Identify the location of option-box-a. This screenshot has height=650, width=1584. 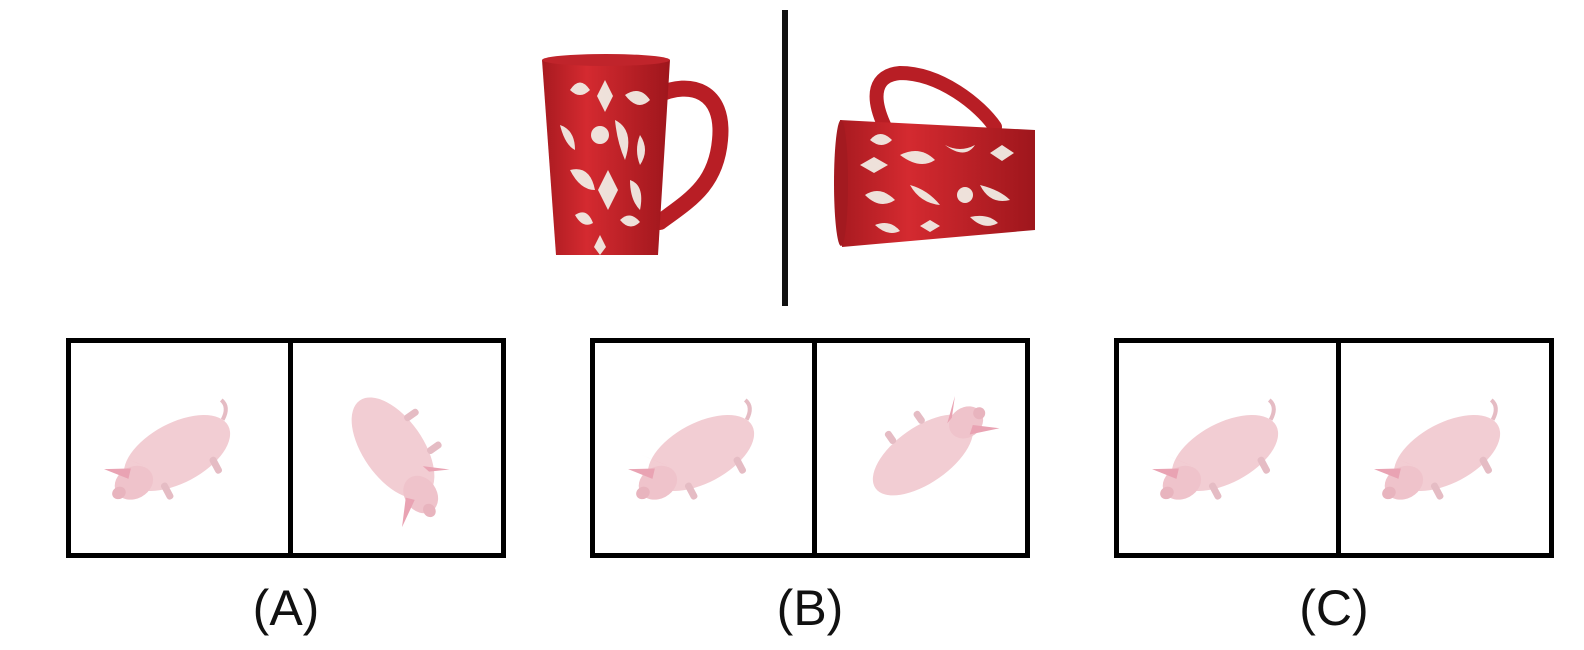
(286, 448).